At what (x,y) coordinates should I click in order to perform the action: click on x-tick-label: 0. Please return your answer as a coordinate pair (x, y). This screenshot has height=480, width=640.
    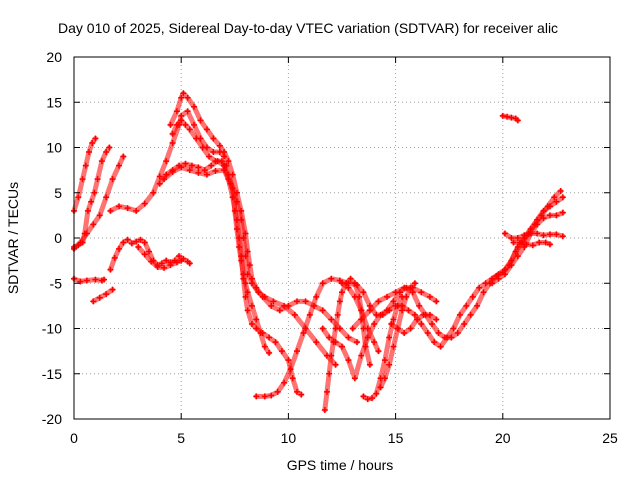
    Looking at the image, I should click on (74, 438).